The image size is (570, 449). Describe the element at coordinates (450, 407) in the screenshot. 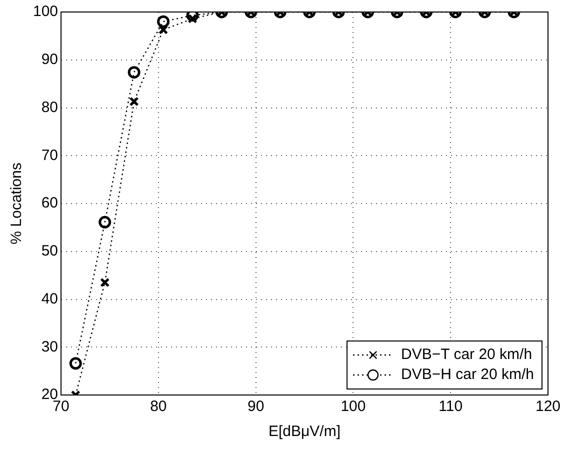

I see `x-tick-label: 110` at that location.